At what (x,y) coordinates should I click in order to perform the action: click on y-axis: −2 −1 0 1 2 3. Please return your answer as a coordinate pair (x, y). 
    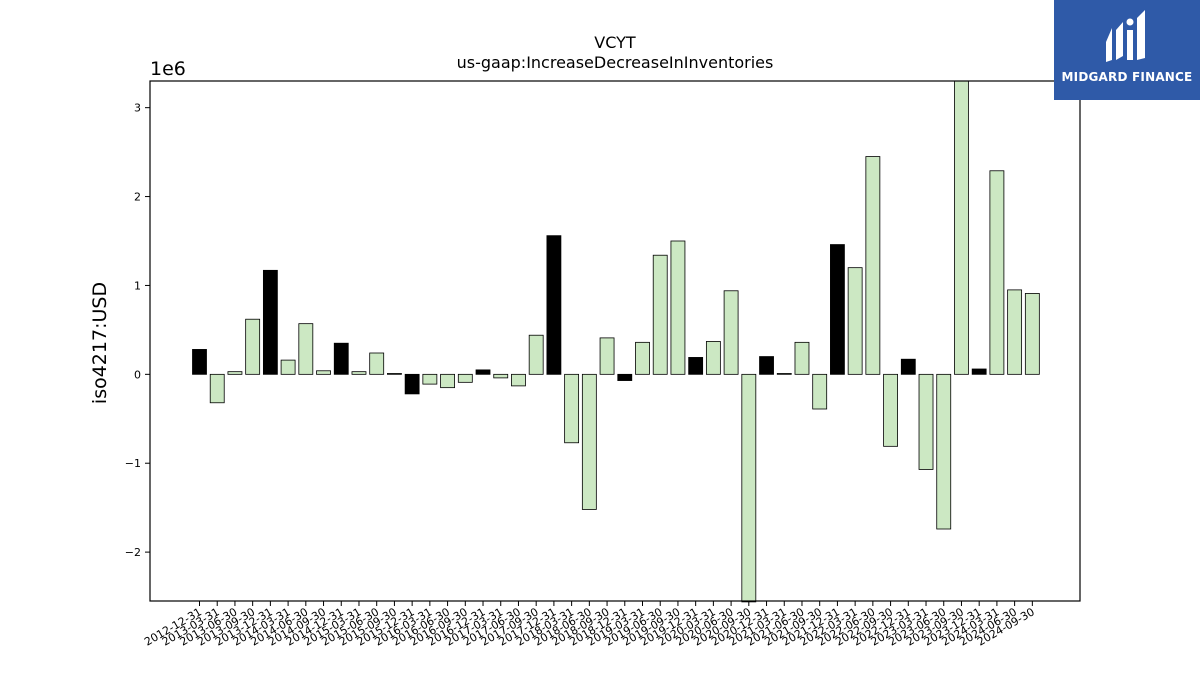
    Looking at the image, I should click on (137, 330).